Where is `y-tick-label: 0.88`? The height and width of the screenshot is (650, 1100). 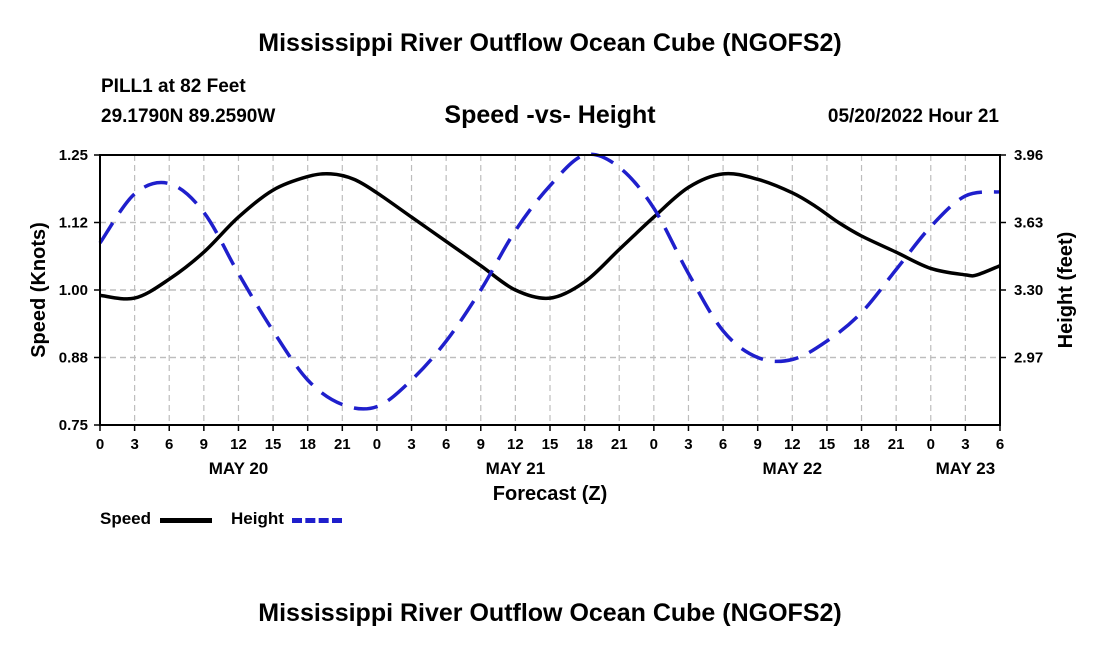
y-tick-label: 0.88 is located at coordinates (73, 358).